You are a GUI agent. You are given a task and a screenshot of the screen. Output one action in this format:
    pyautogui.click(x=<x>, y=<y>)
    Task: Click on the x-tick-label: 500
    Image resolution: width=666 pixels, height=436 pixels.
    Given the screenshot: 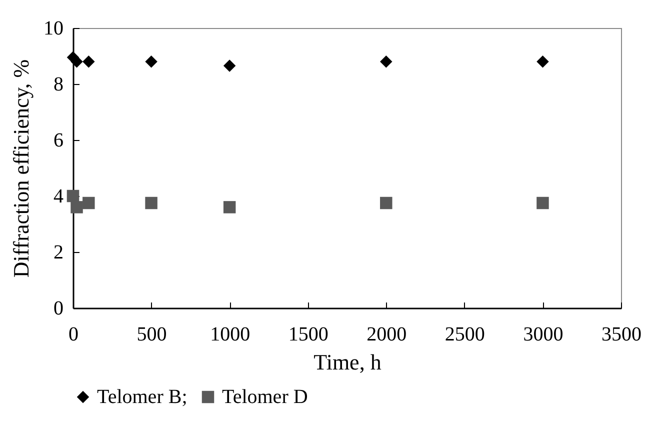 What is the action you would take?
    pyautogui.click(x=151, y=335)
    